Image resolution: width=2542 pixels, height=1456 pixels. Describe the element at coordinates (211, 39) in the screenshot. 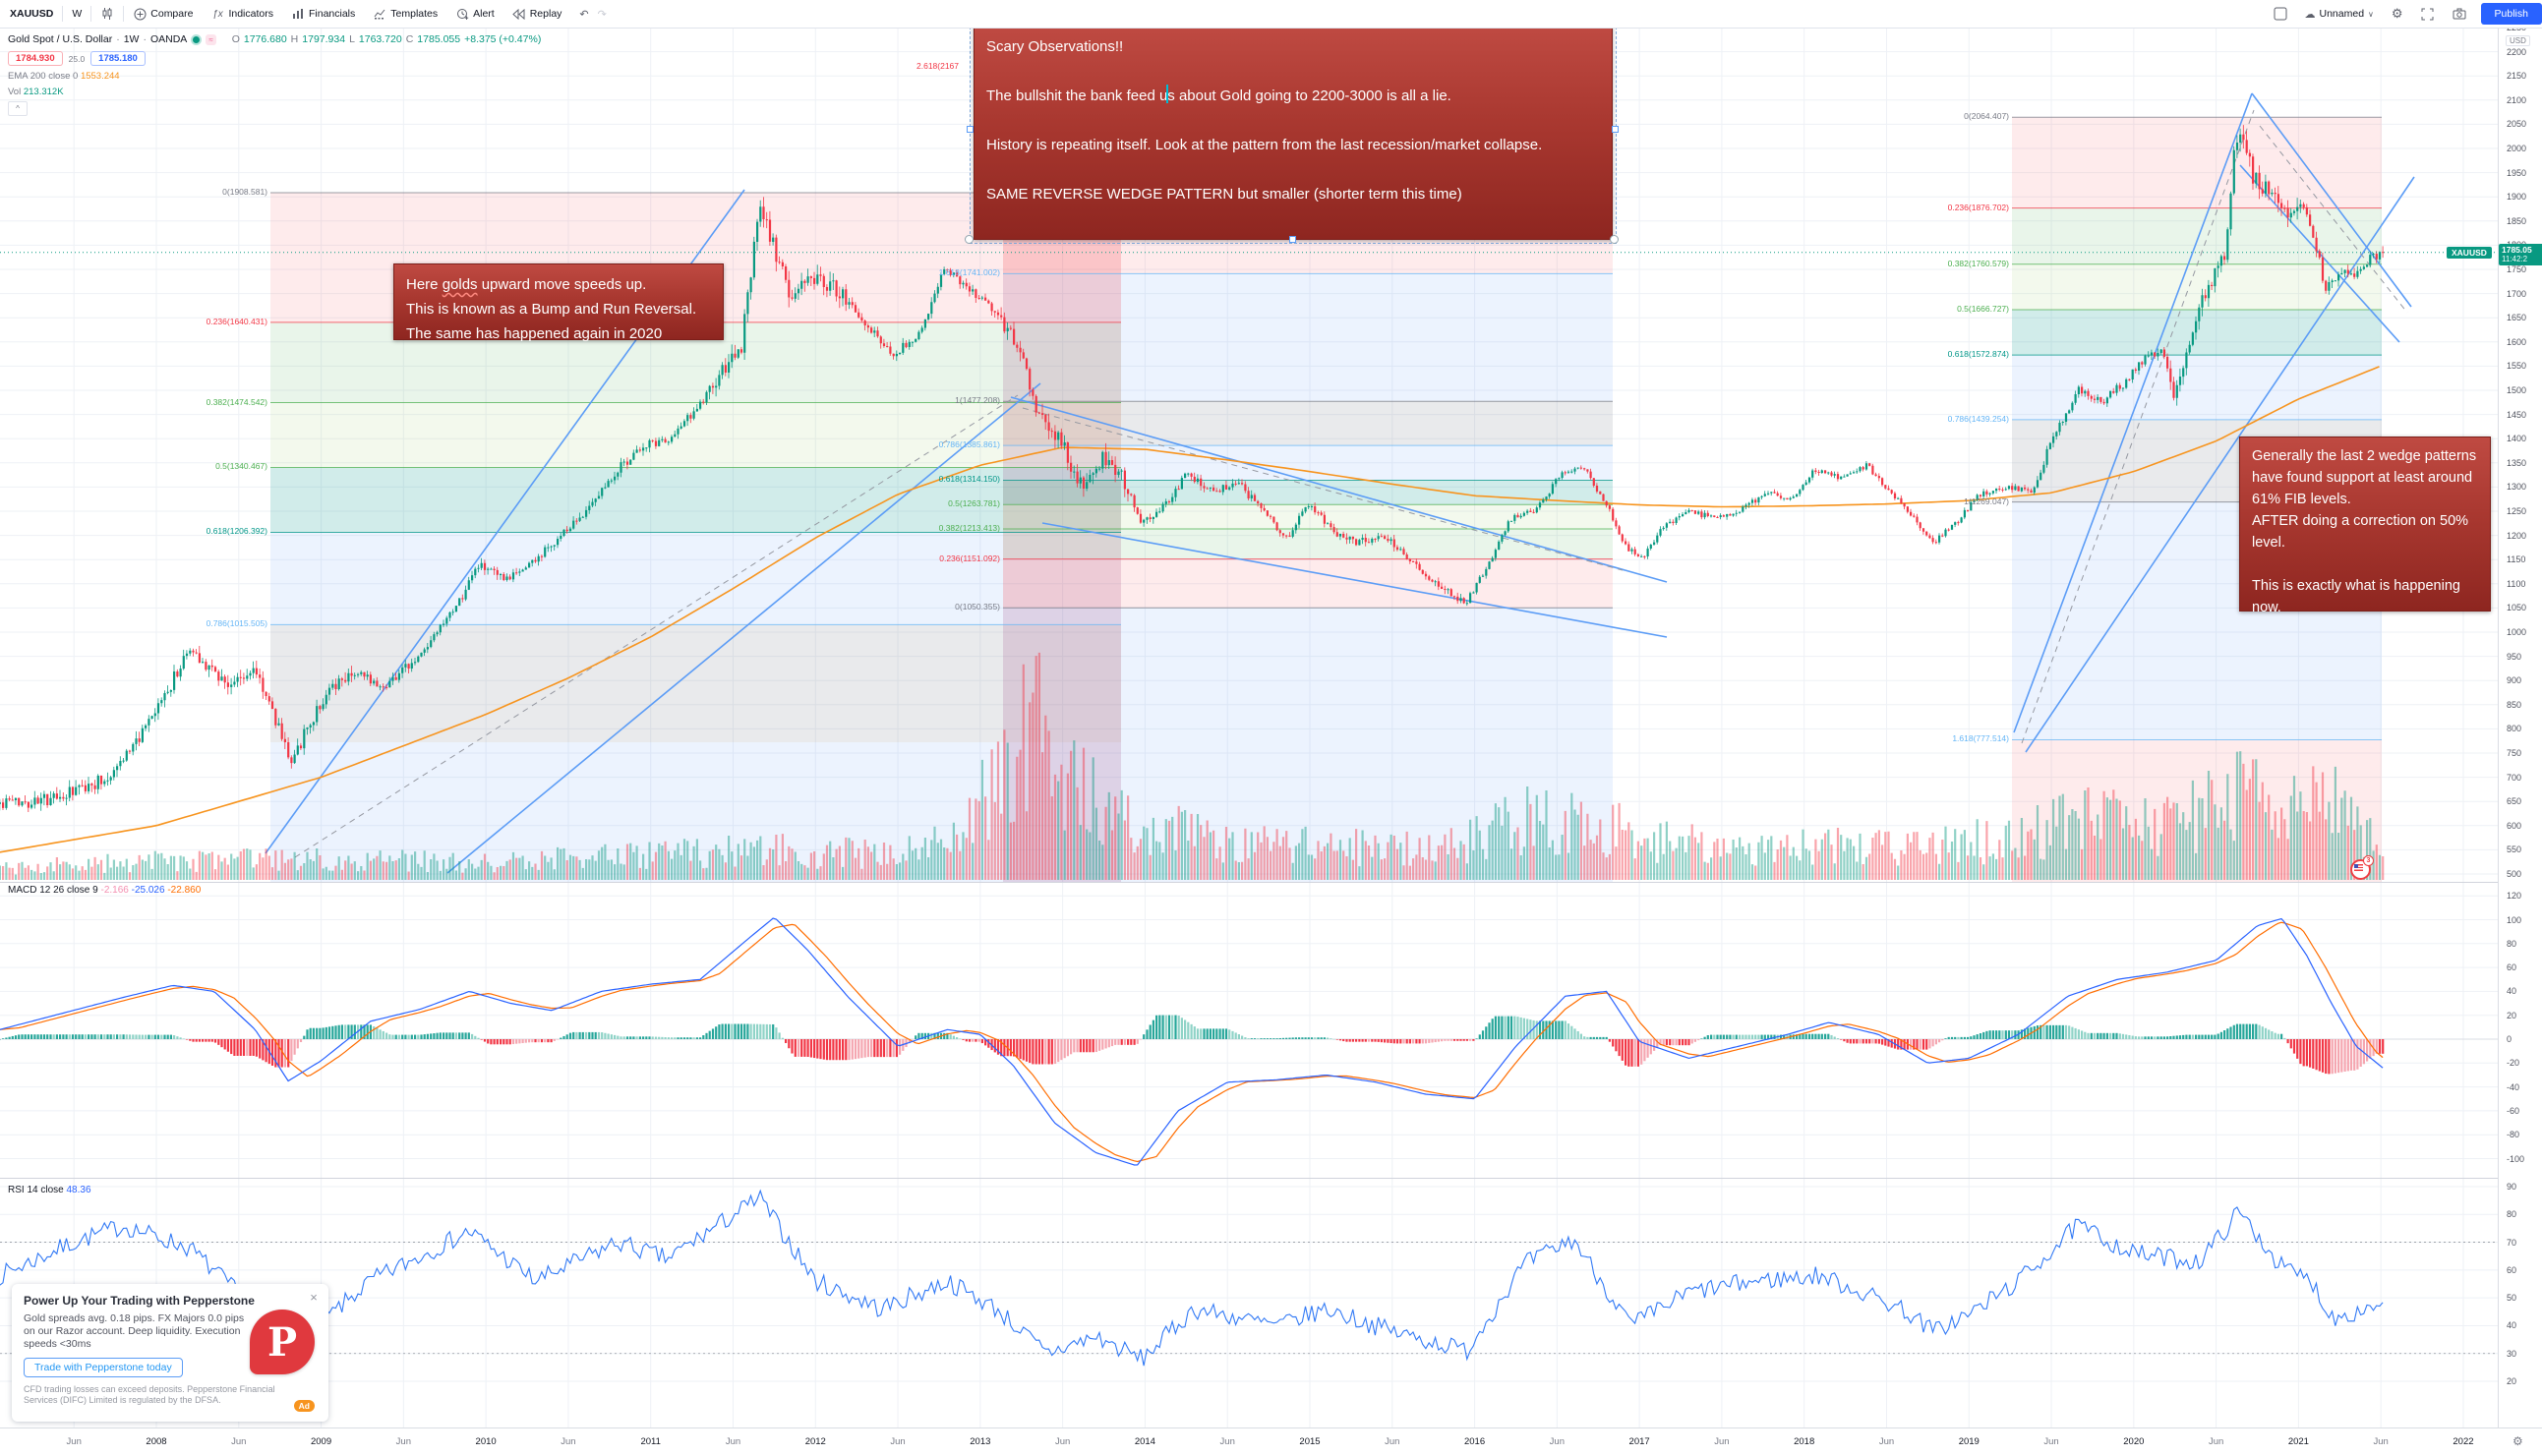

I see `approx-data-icon: ≈` at that location.